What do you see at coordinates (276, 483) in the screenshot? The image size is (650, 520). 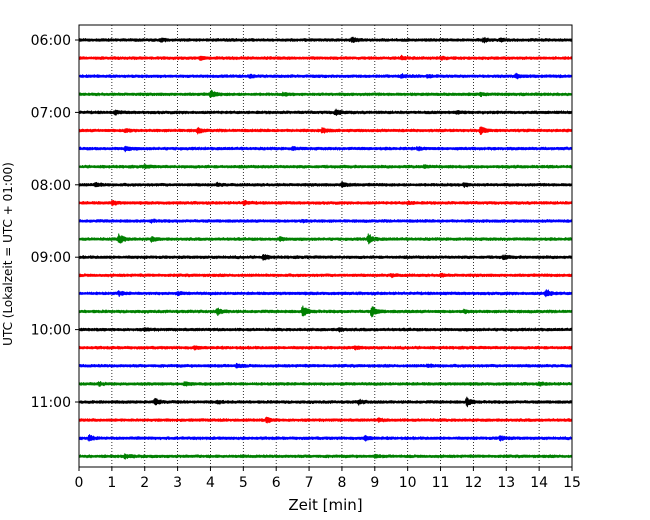 I see `x-tick-label: 6` at bounding box center [276, 483].